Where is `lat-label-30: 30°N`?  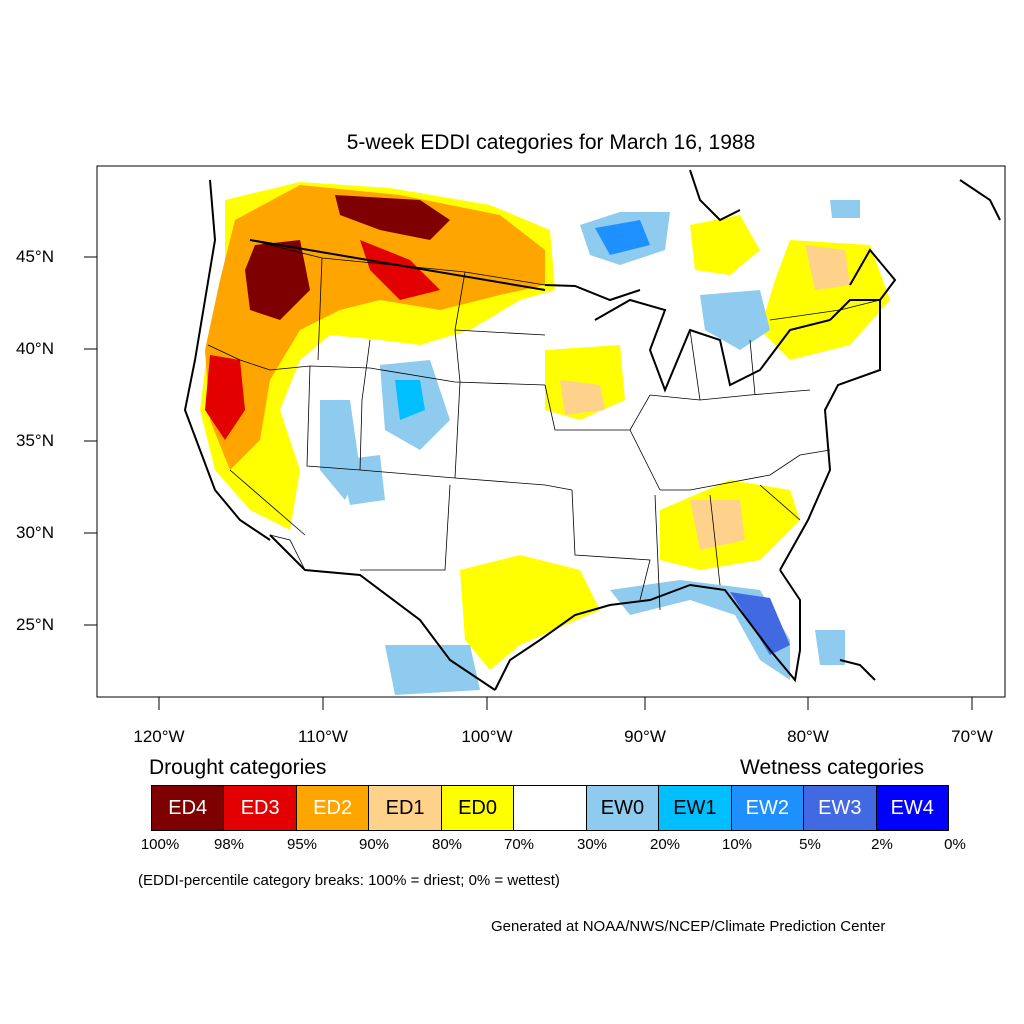 lat-label-30: 30°N is located at coordinates (35, 532).